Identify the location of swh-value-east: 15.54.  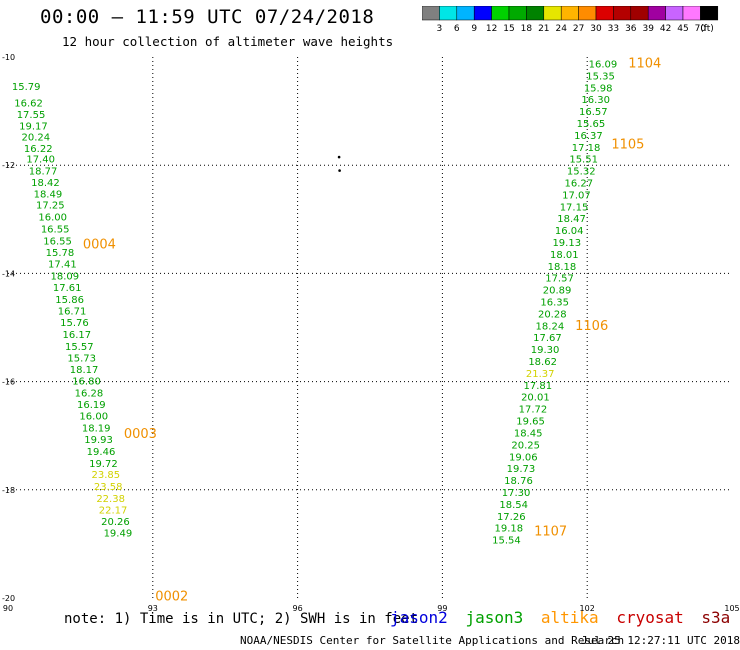
(506, 541).